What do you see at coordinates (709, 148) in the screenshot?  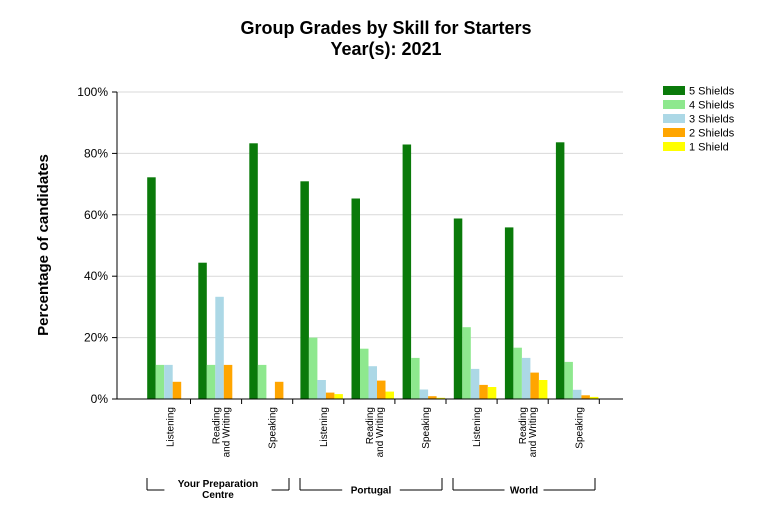 I see `legend-label: 1 Shield` at bounding box center [709, 148].